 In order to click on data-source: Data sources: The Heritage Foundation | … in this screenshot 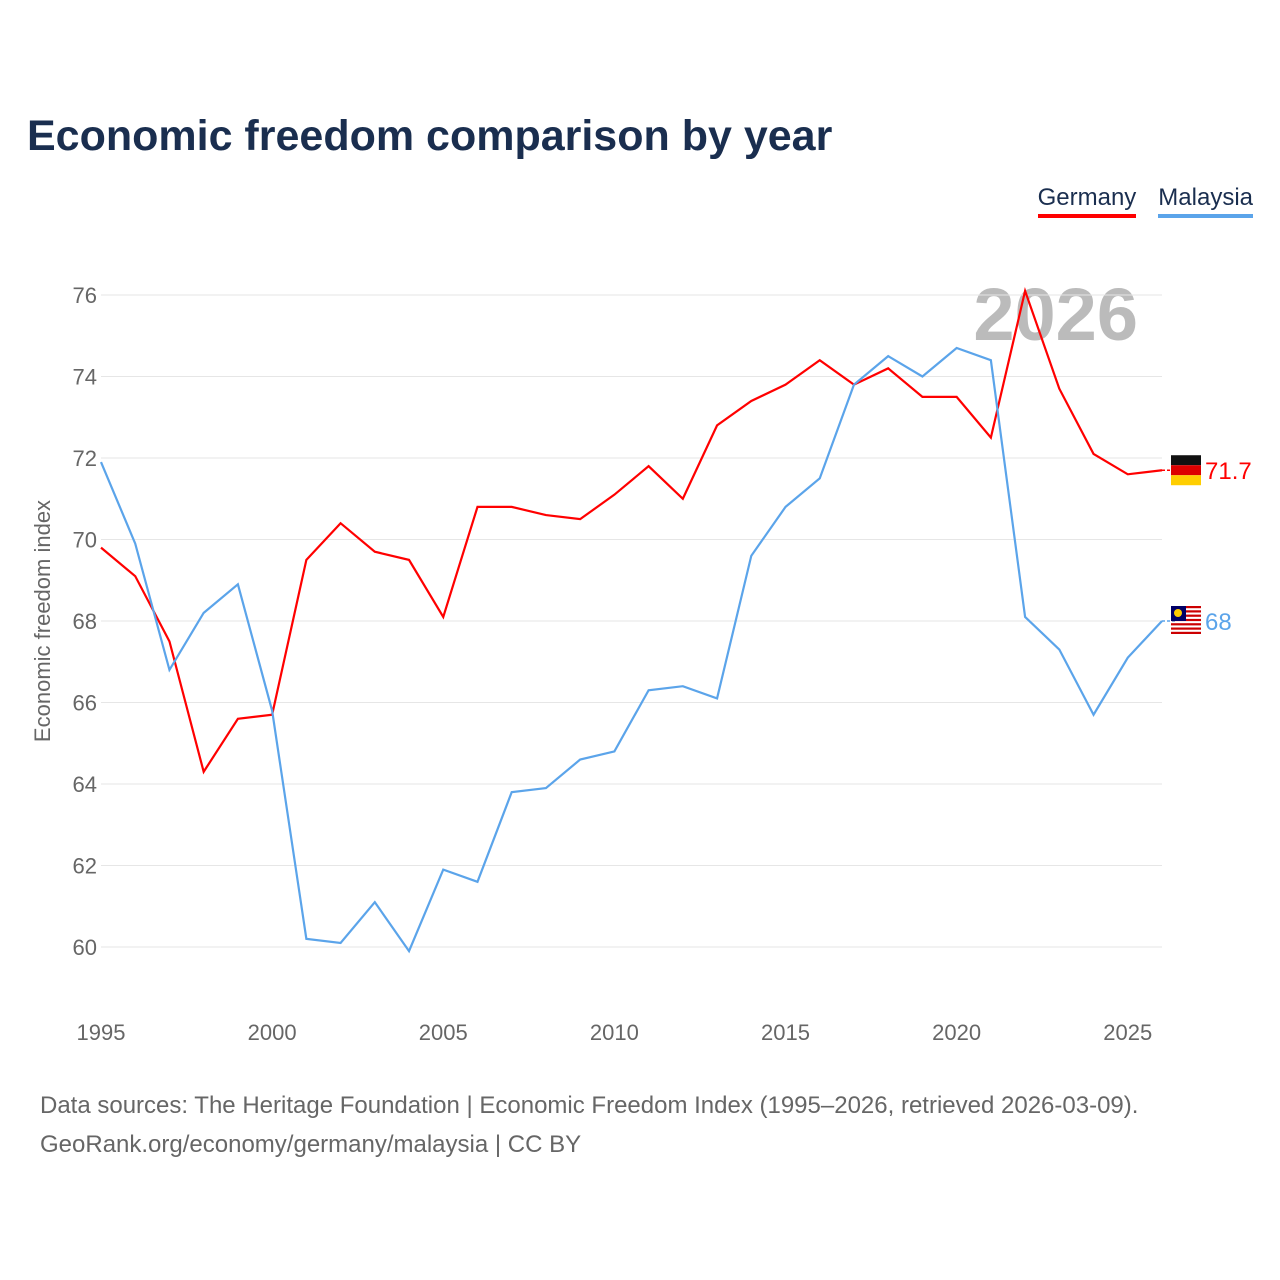, I will do `click(589, 1105)`.